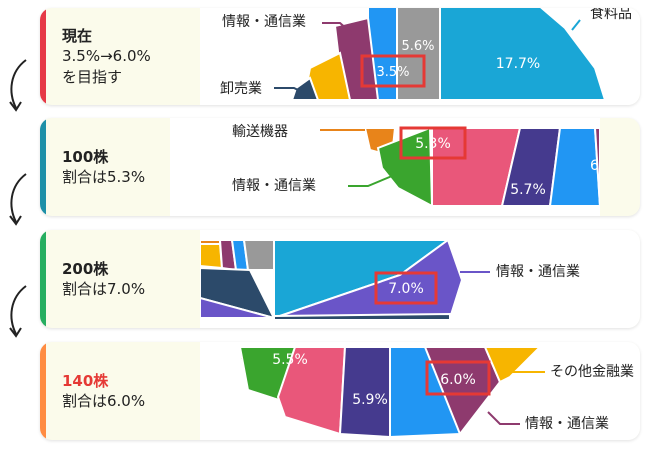  I want to click on panel-title: 現在, so click(77, 36).